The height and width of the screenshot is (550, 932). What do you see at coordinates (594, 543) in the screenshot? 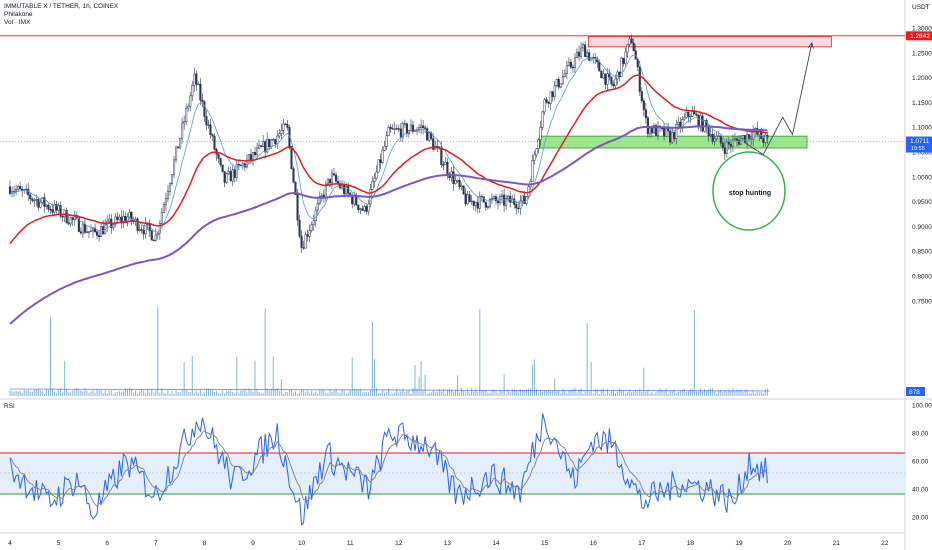
I see `time-tick-label: 16` at bounding box center [594, 543].